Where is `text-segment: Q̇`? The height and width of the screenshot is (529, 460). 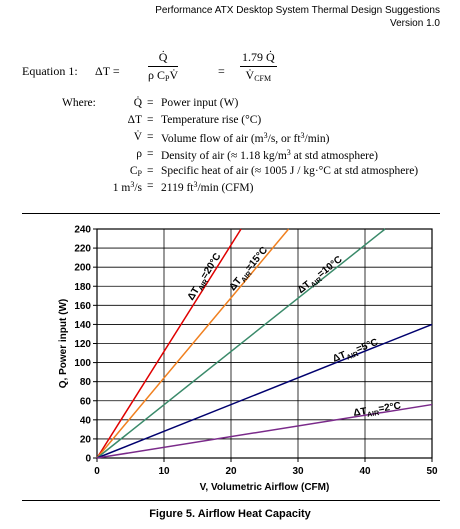
text-segment: Q̇ is located at coordinates (137, 103).